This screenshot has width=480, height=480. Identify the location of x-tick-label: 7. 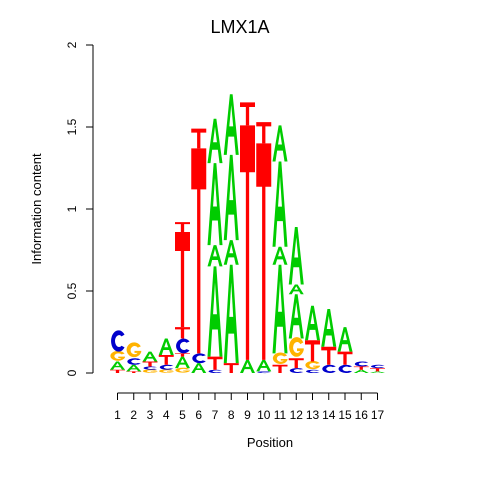
(215, 415).